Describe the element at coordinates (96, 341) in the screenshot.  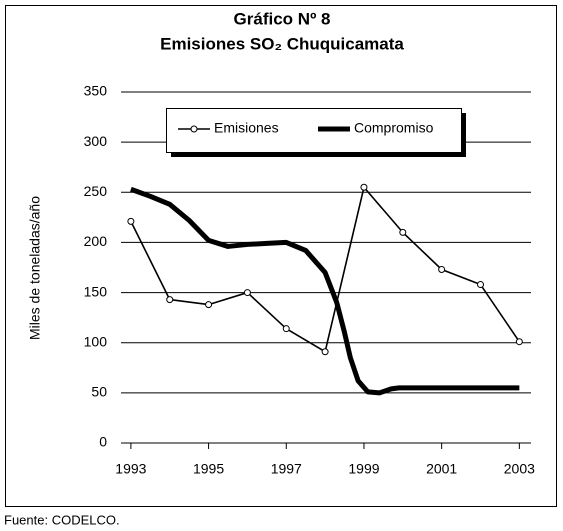
I see `y-tick-label: 100` at that location.